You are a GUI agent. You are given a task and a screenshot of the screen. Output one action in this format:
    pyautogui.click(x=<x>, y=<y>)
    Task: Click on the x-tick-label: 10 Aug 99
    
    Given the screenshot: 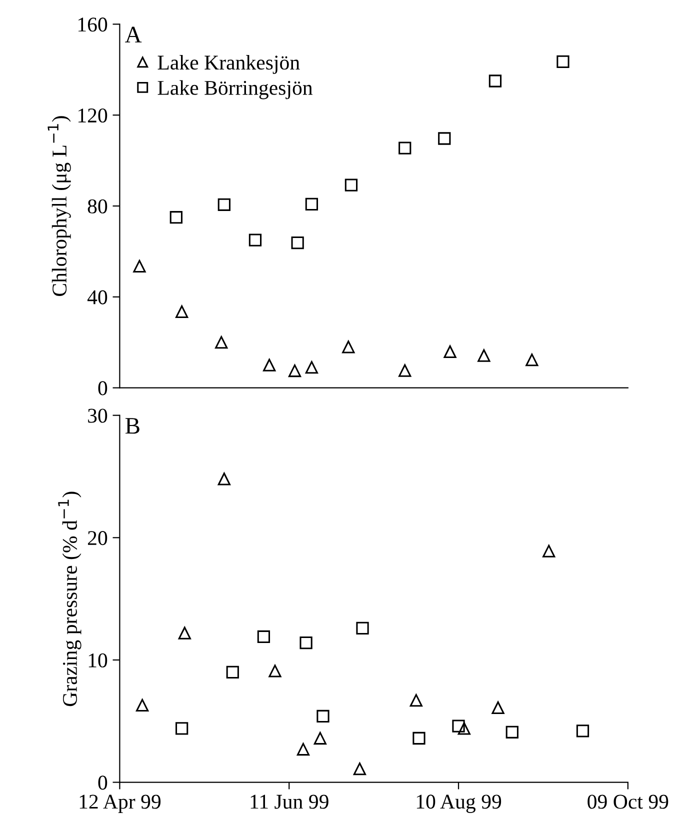 What is the action you would take?
    pyautogui.click(x=459, y=803)
    